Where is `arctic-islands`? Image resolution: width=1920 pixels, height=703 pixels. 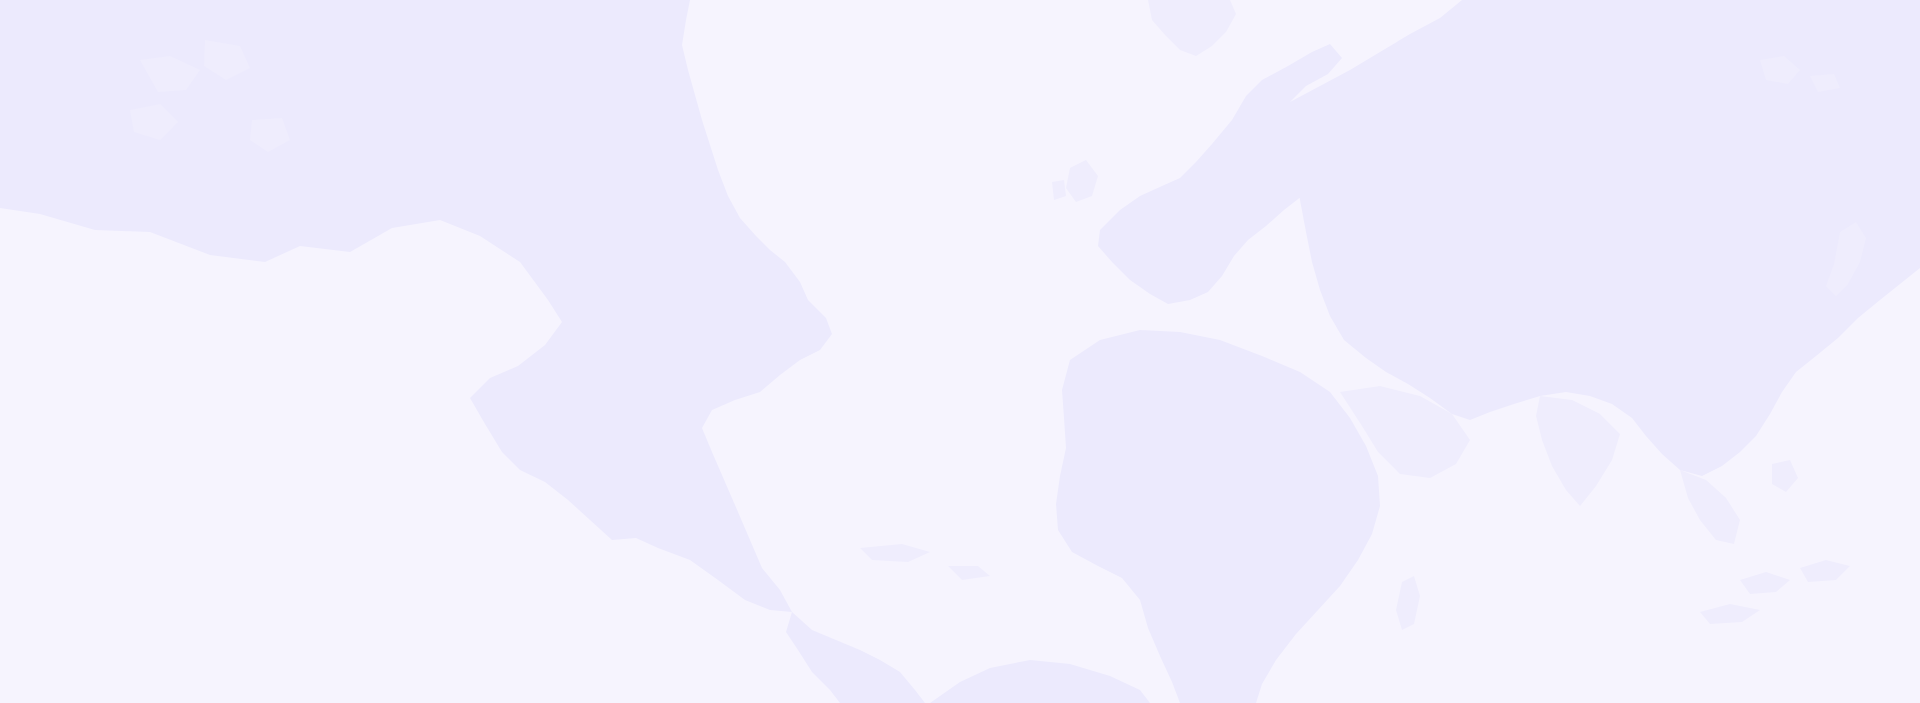
arctic-islands is located at coordinates (431, 103).